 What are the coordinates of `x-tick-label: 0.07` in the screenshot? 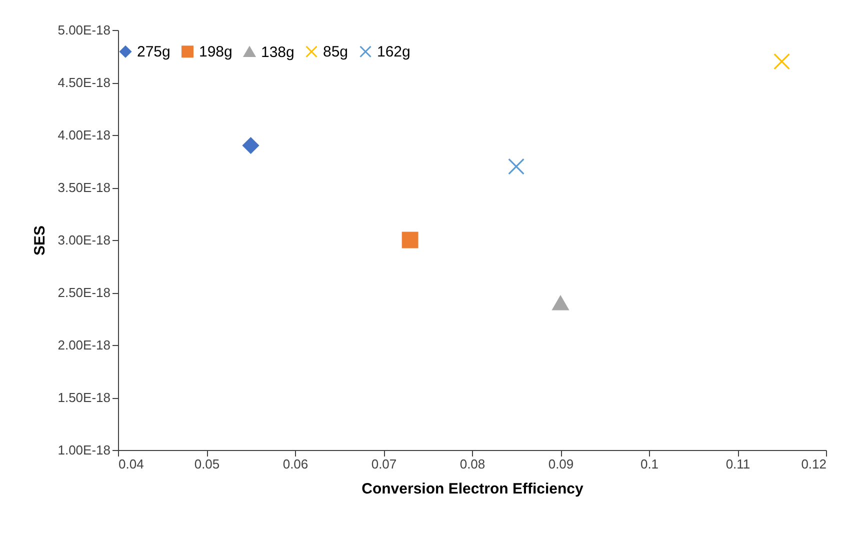 It's located at (384, 464).